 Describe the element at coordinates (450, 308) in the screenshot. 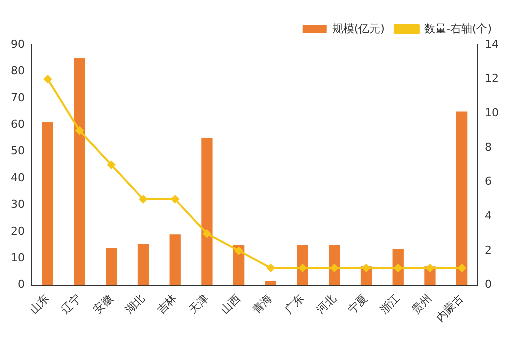

I see `x-tick-label: 内蒙古` at that location.